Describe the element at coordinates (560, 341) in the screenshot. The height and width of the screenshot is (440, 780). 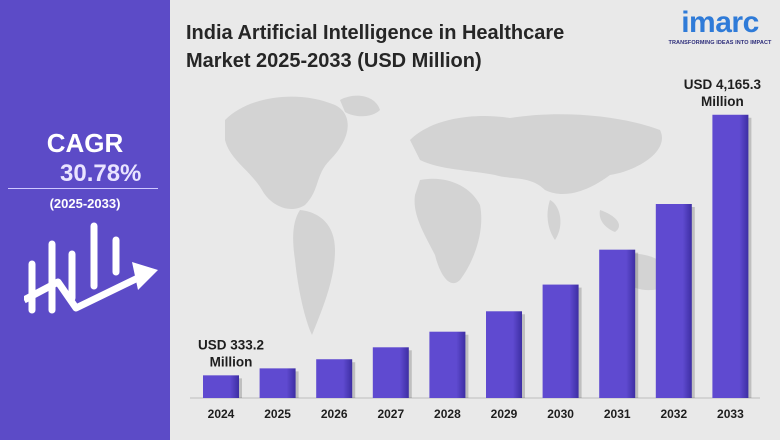
I see `bar-2030` at that location.